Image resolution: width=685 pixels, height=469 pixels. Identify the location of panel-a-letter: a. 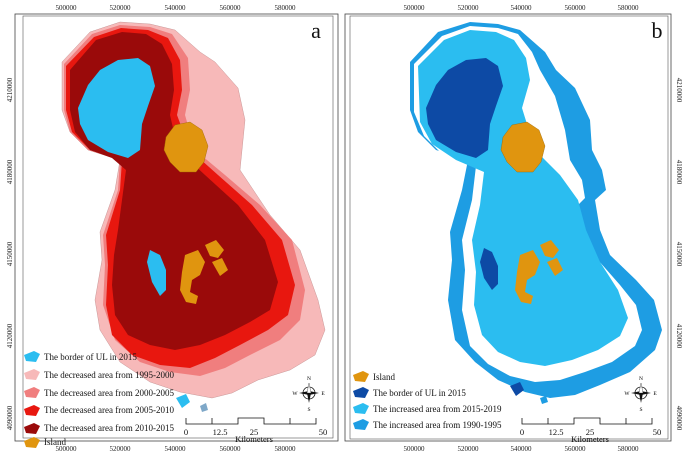
(316, 30).